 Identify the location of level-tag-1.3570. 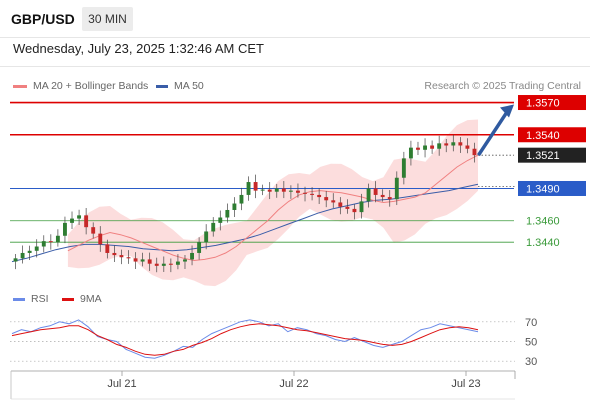
(552, 103).